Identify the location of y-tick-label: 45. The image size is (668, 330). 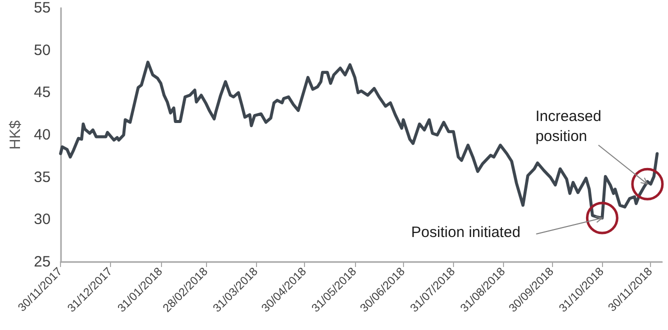
(42, 93).